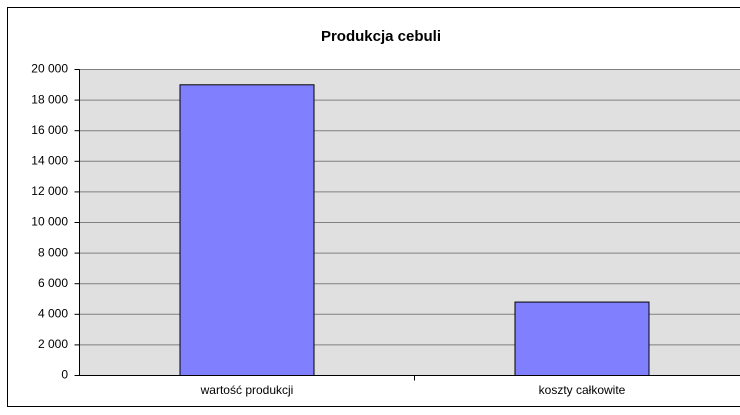 This screenshot has width=740, height=415. I want to click on y-tick-label: 12 000, so click(49, 191).